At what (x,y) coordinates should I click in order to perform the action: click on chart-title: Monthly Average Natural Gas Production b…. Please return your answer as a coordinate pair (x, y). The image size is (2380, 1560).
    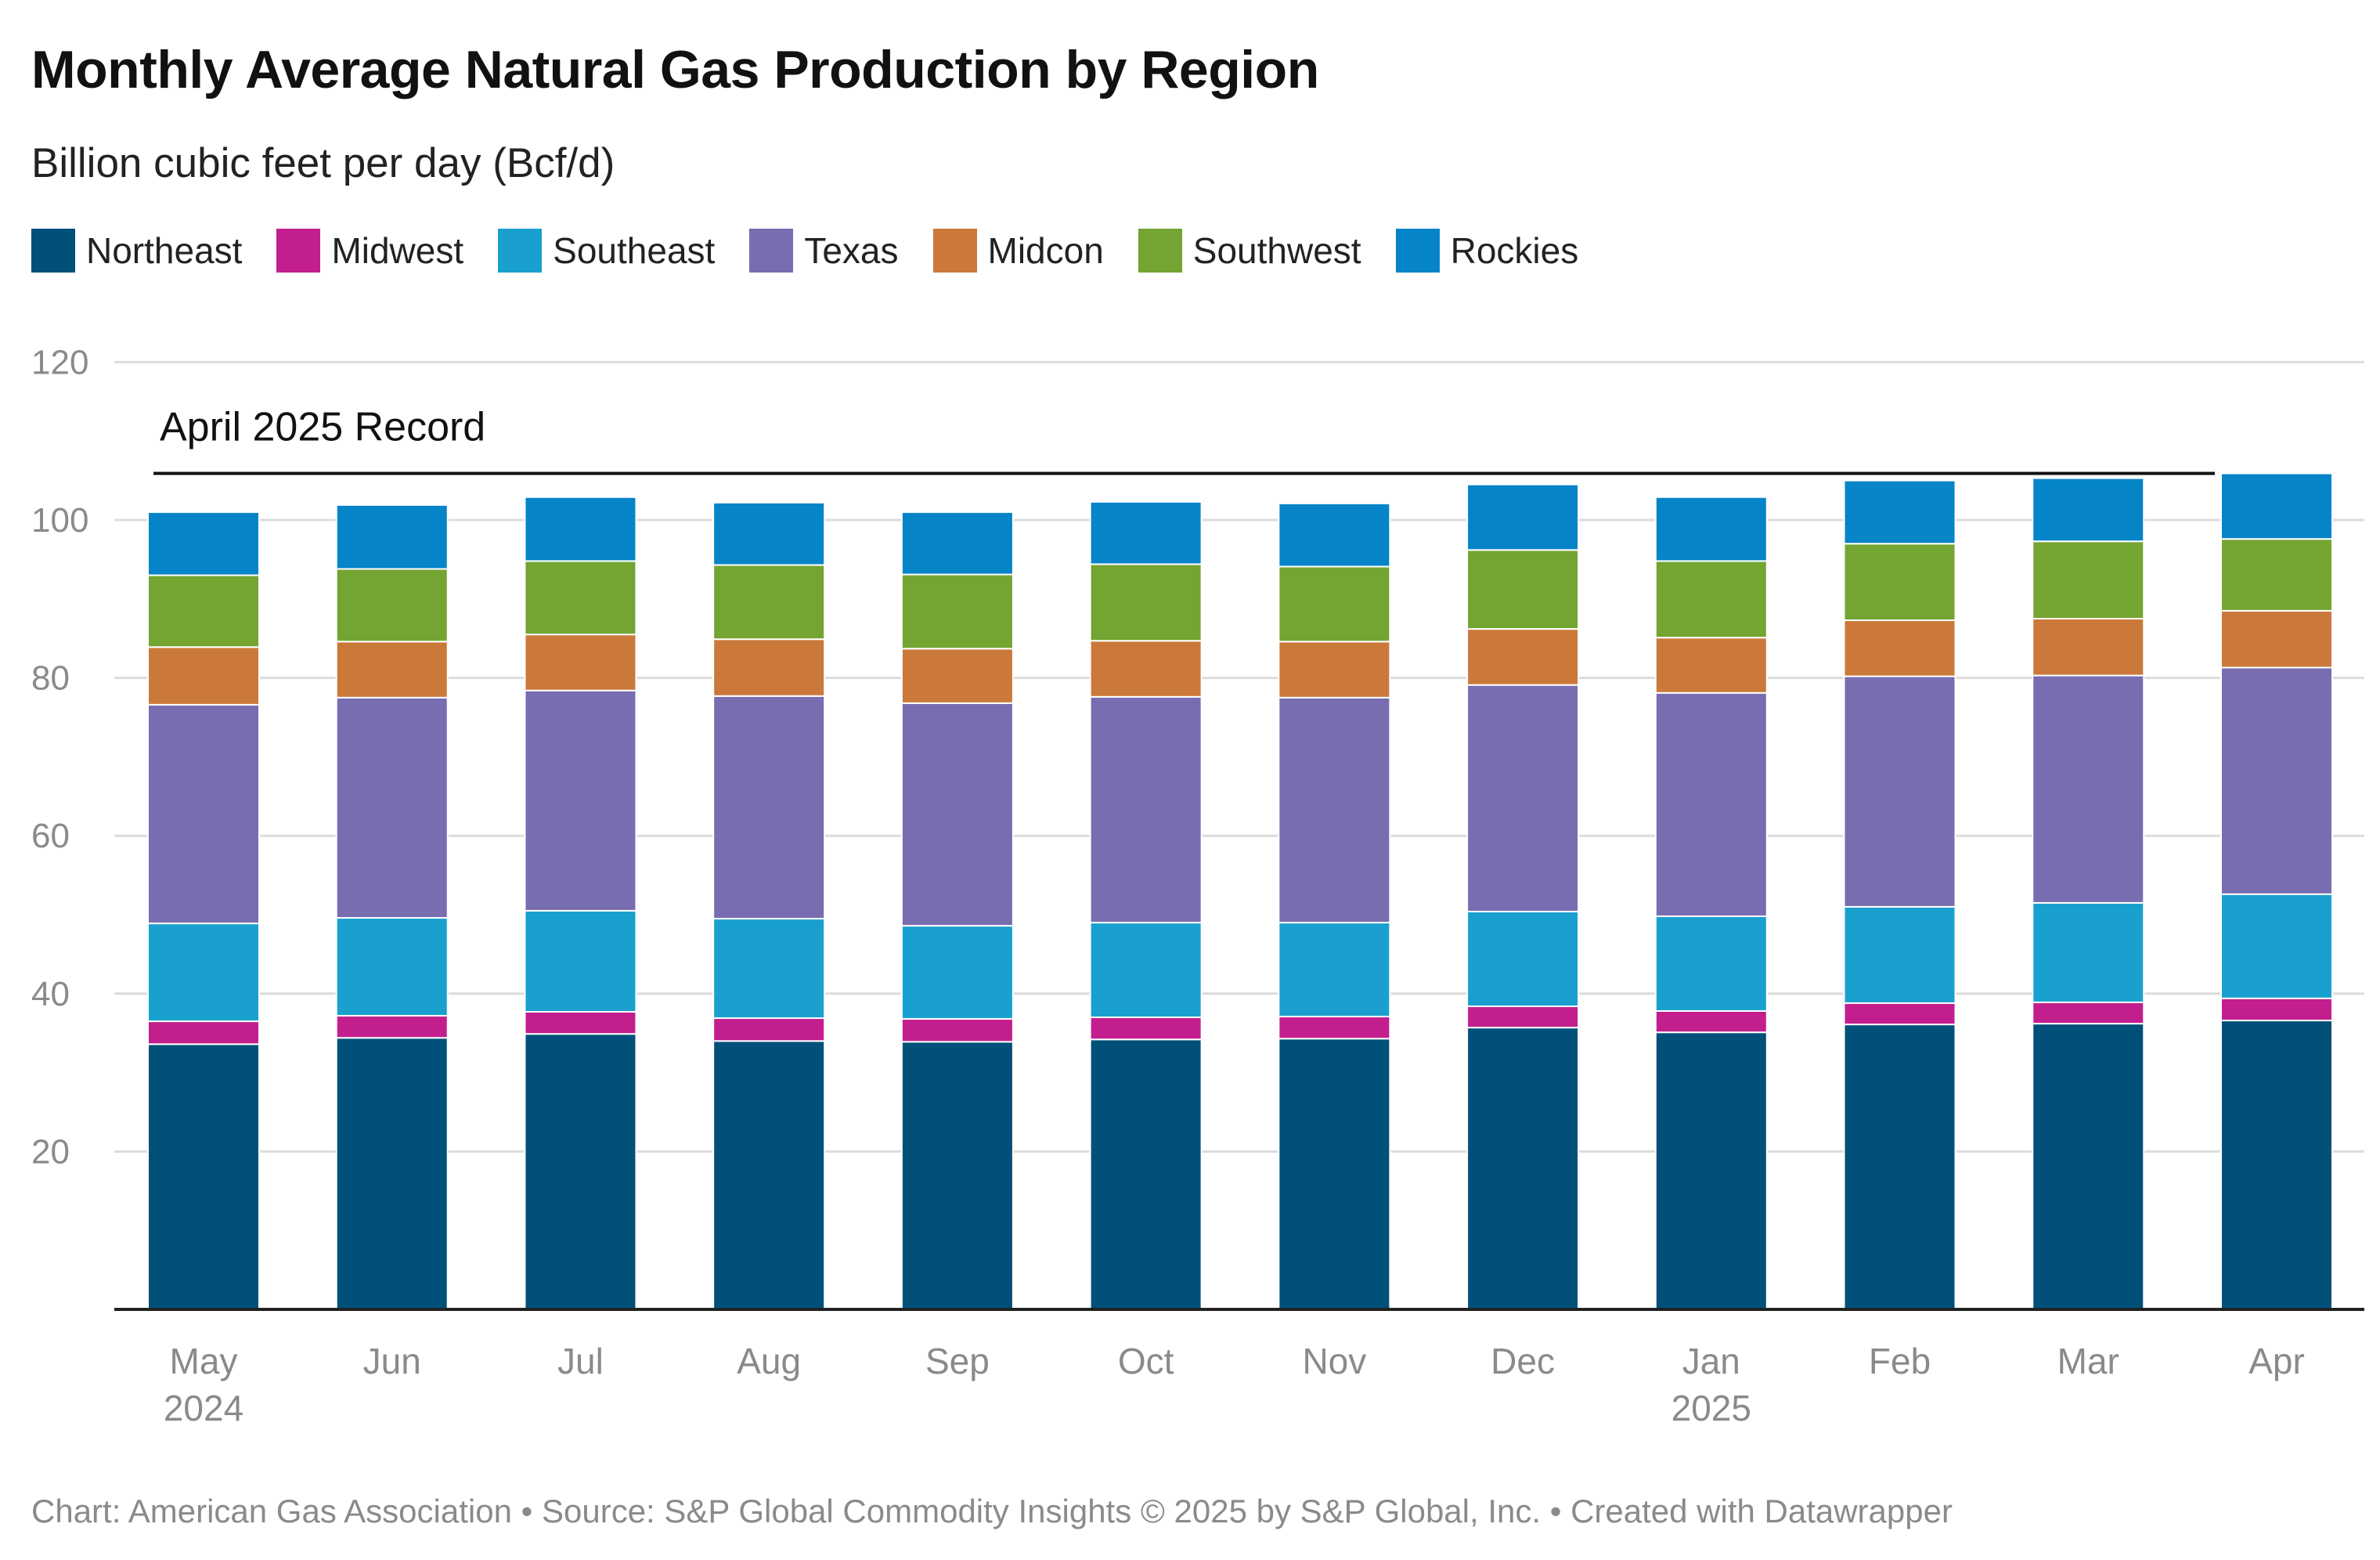
    Looking at the image, I should click on (675, 69).